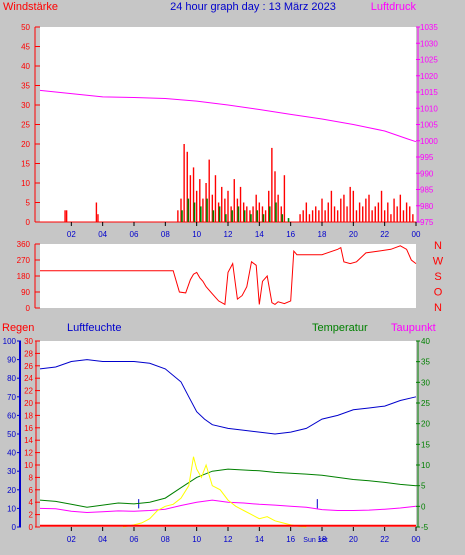 The height and width of the screenshot is (555, 465). I want to click on humidity-tick-label: 40, so click(11, 453).